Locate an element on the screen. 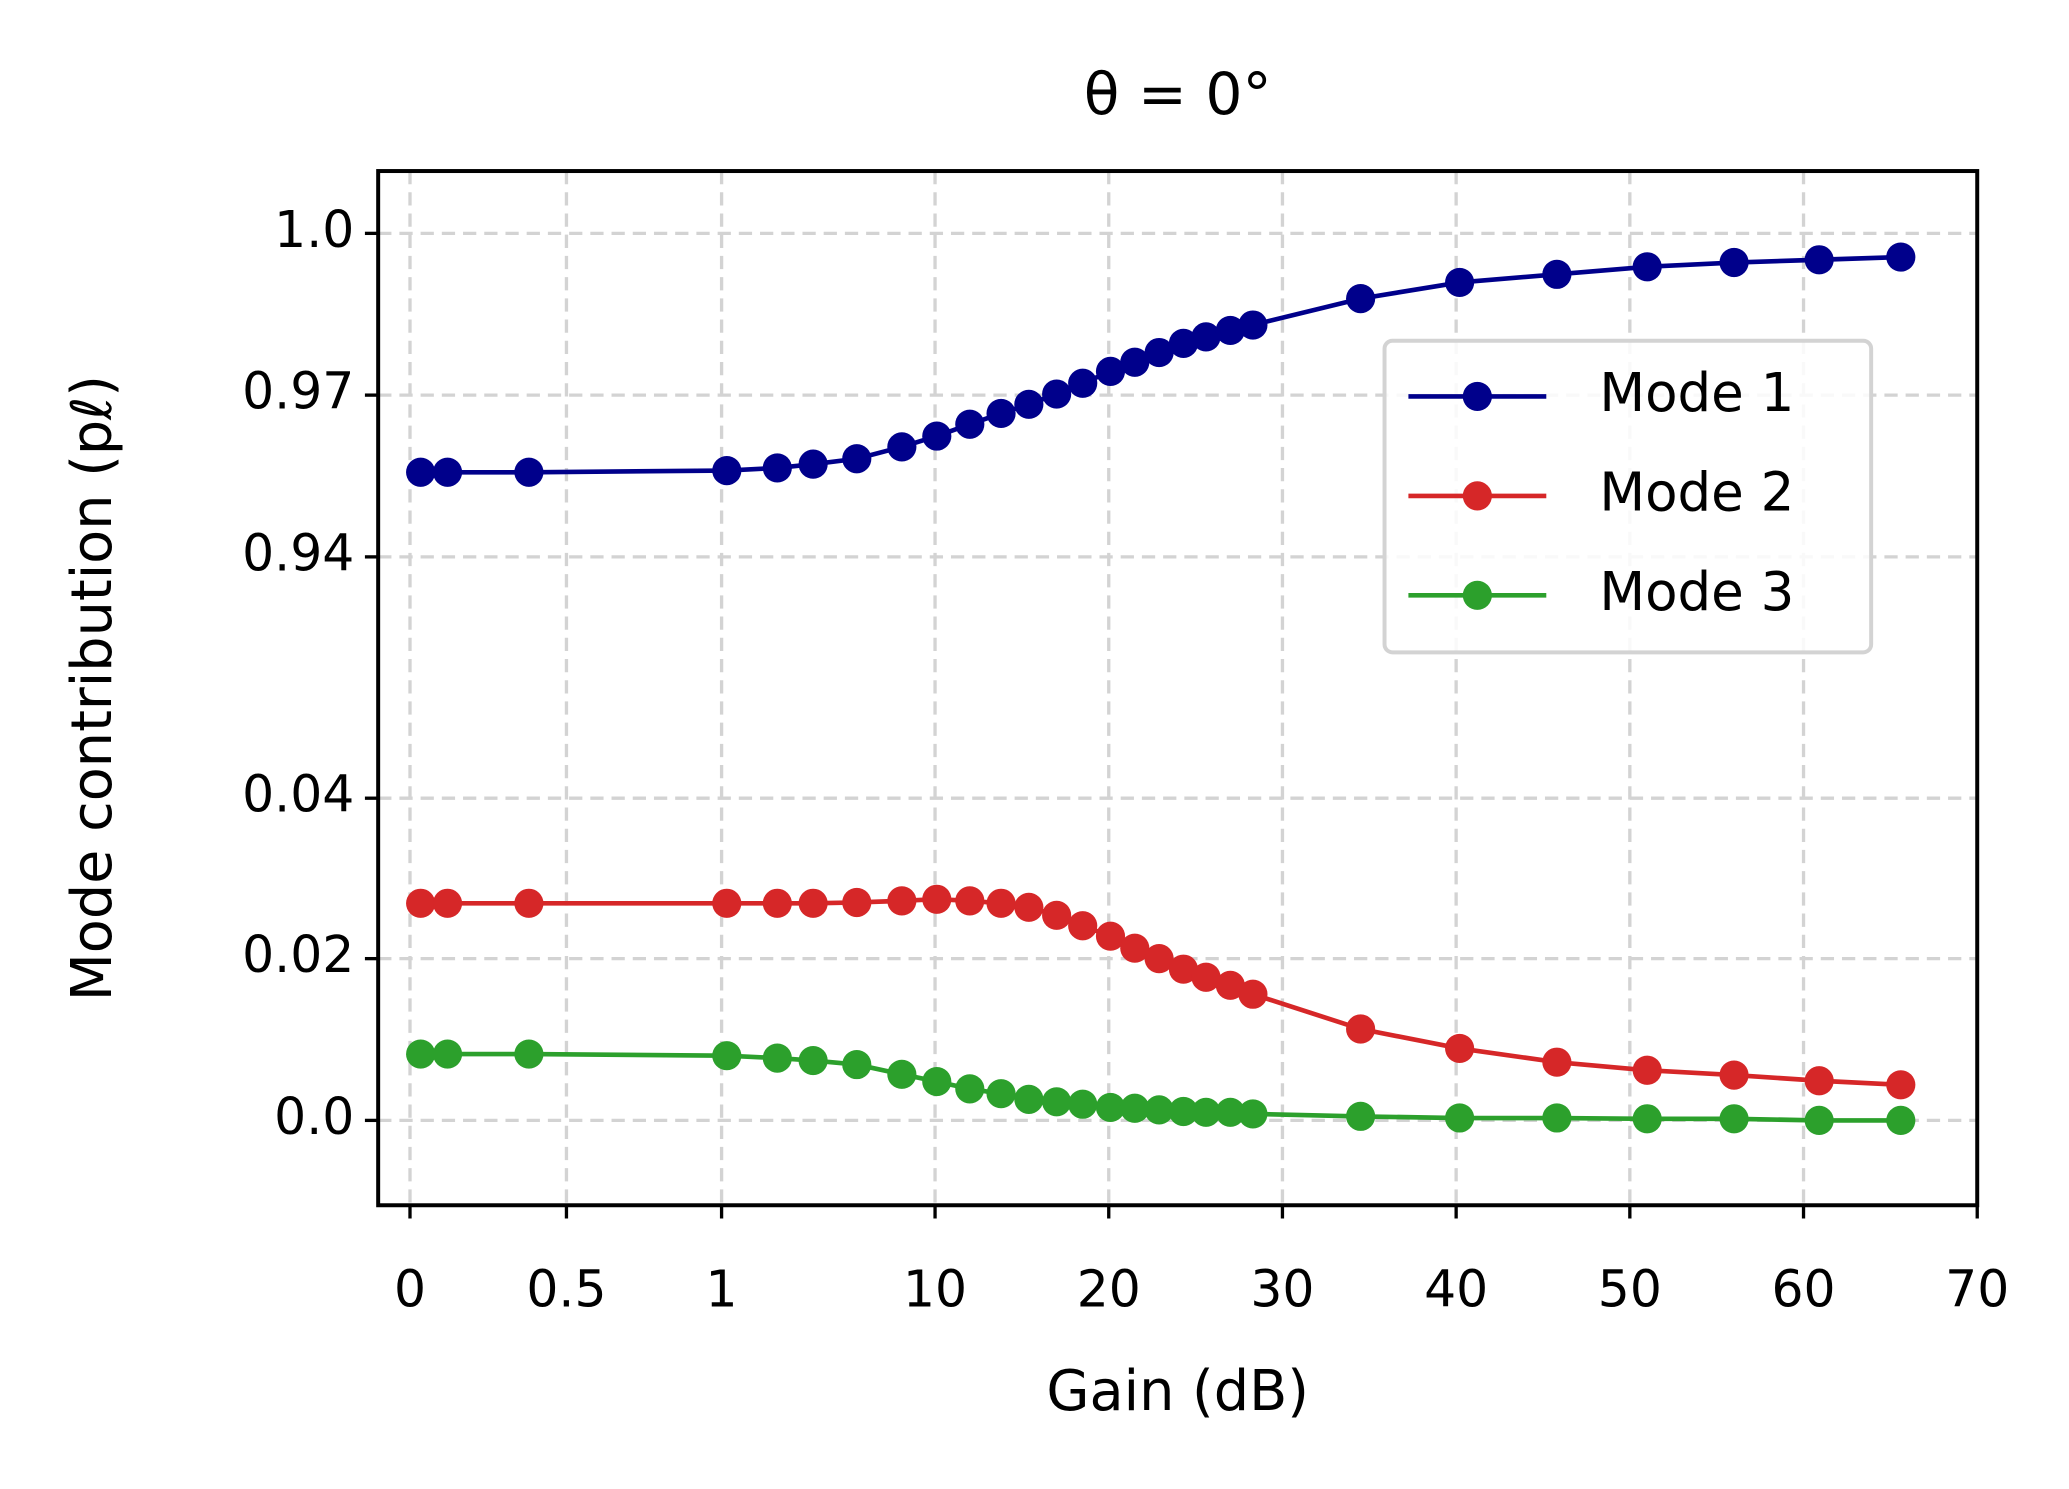 Image resolution: width=2069 pixels, height=1489 pixels. x-axis-label: Gain (dB) is located at coordinates (1177, 1391).